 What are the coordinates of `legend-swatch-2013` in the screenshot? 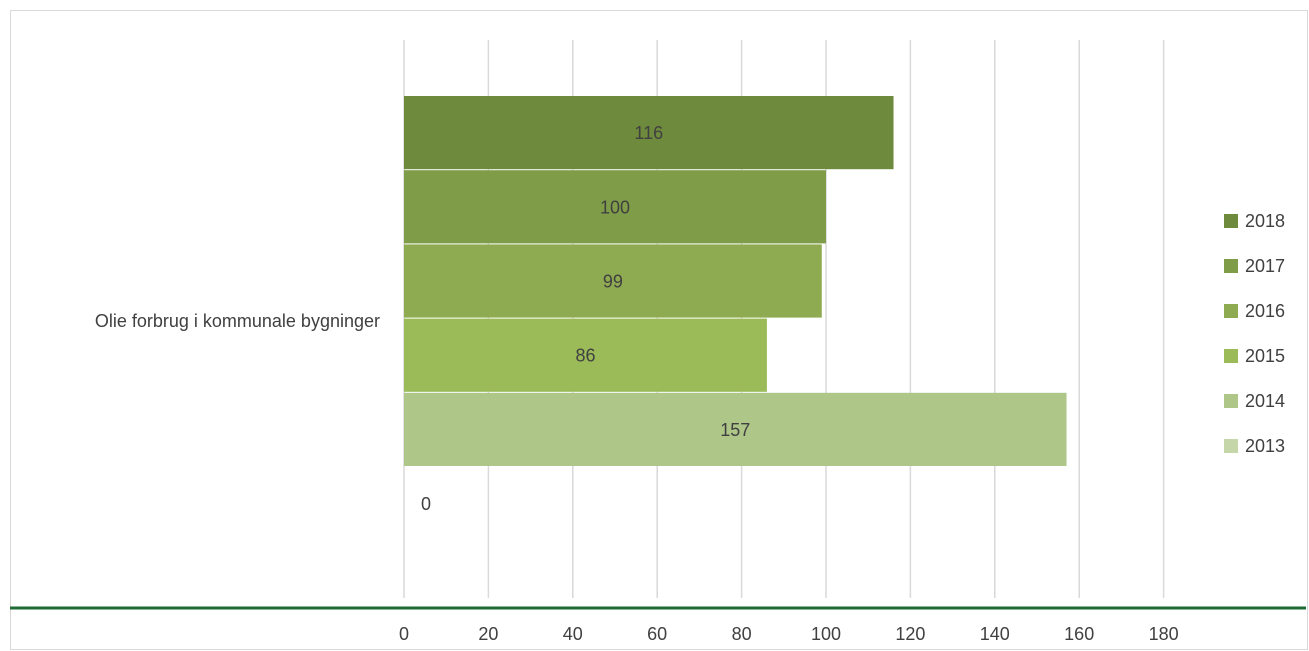 It's located at (1231, 446).